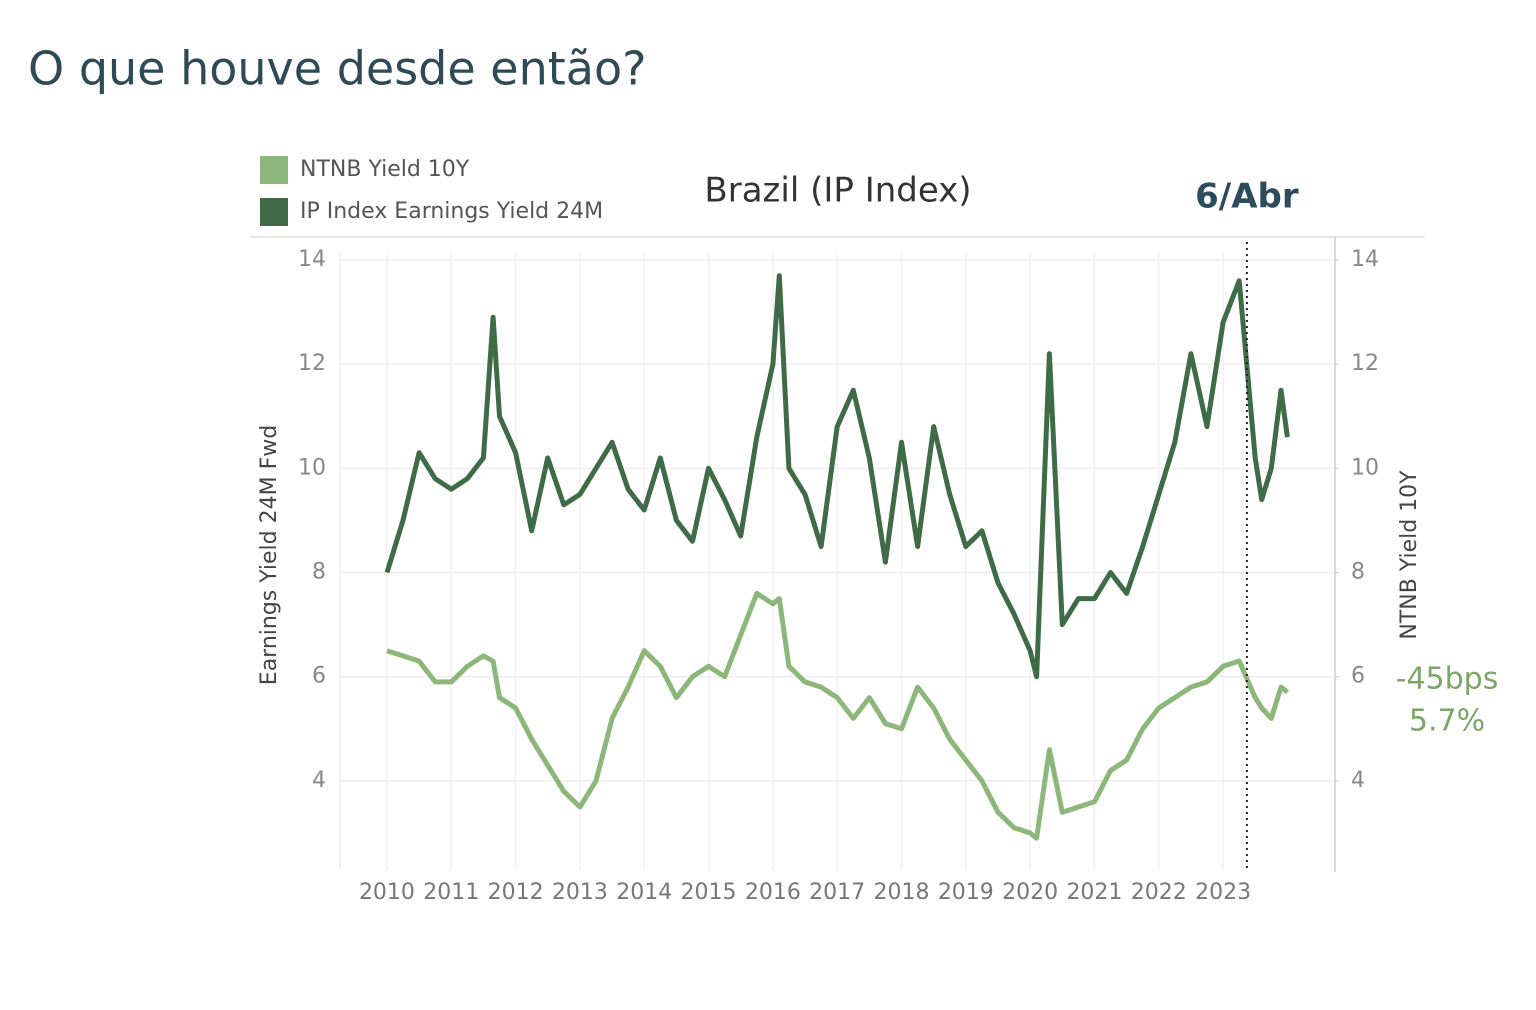 This screenshot has width=1536, height=1010. What do you see at coordinates (319, 572) in the screenshot?
I see `y-tick-label: 8` at bounding box center [319, 572].